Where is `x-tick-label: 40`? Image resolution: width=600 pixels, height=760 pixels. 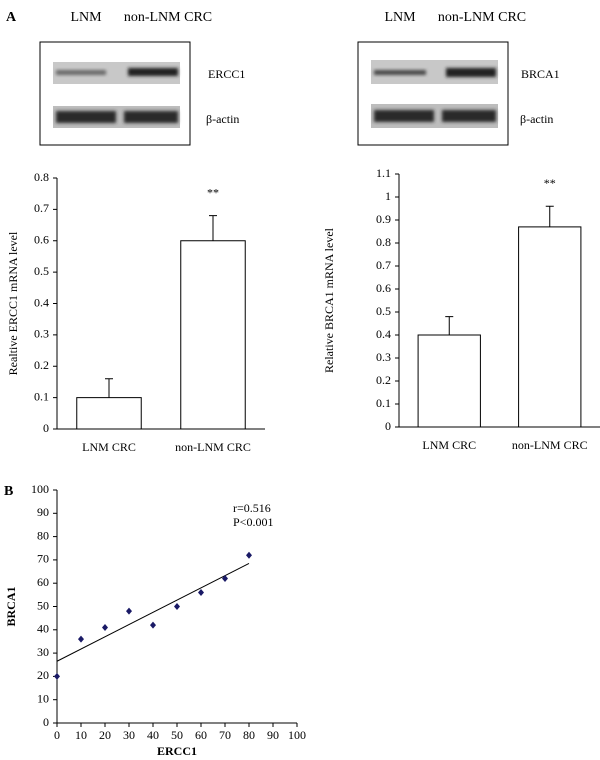 x-tick-label: 40 is located at coordinates (153, 735).